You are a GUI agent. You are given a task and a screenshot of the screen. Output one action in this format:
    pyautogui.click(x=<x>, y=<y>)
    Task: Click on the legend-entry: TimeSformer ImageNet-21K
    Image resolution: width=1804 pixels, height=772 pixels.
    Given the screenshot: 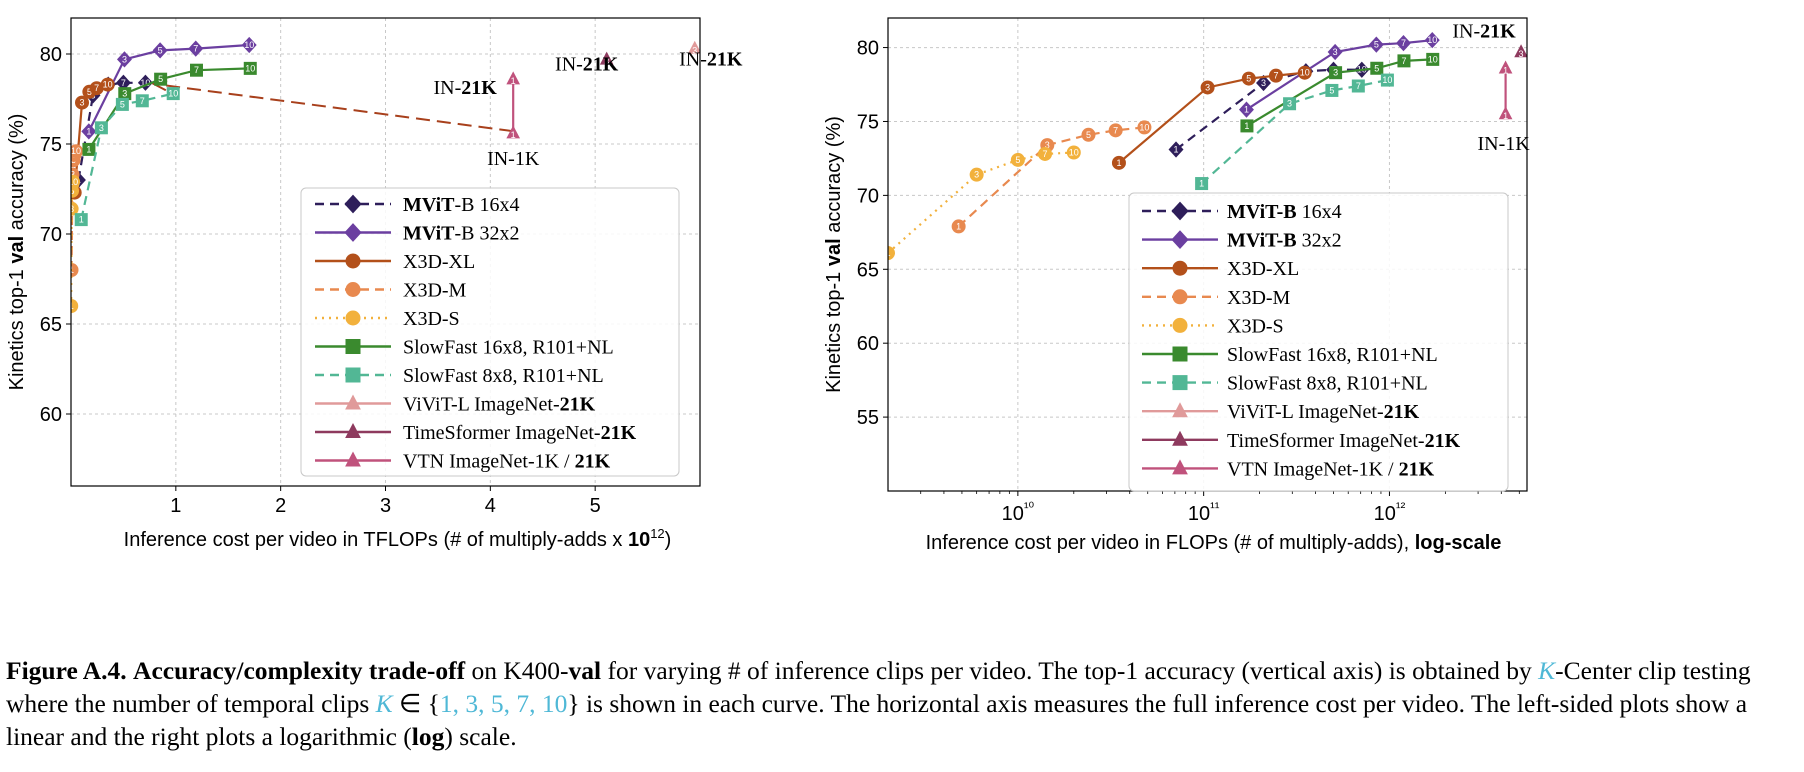 What is the action you would take?
    pyautogui.click(x=1301, y=441)
    